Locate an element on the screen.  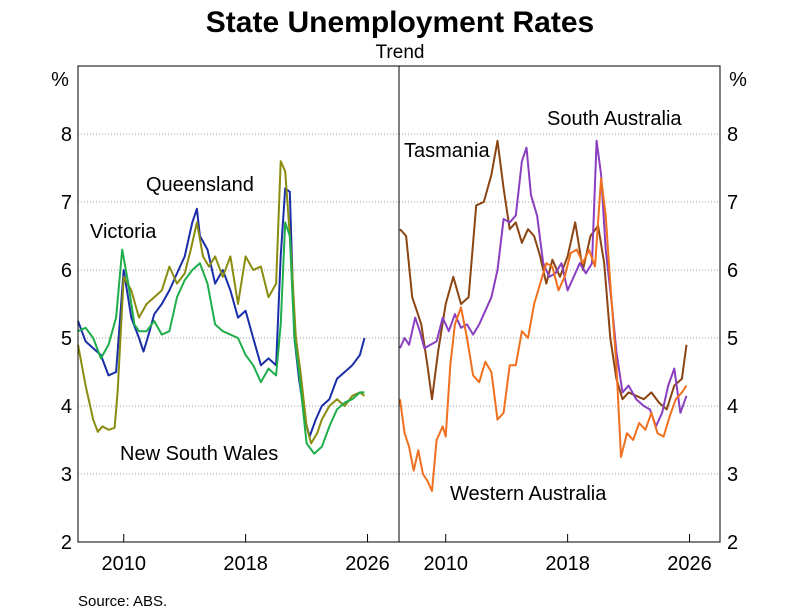
y-tick-label-left: 3 is located at coordinates (66, 475).